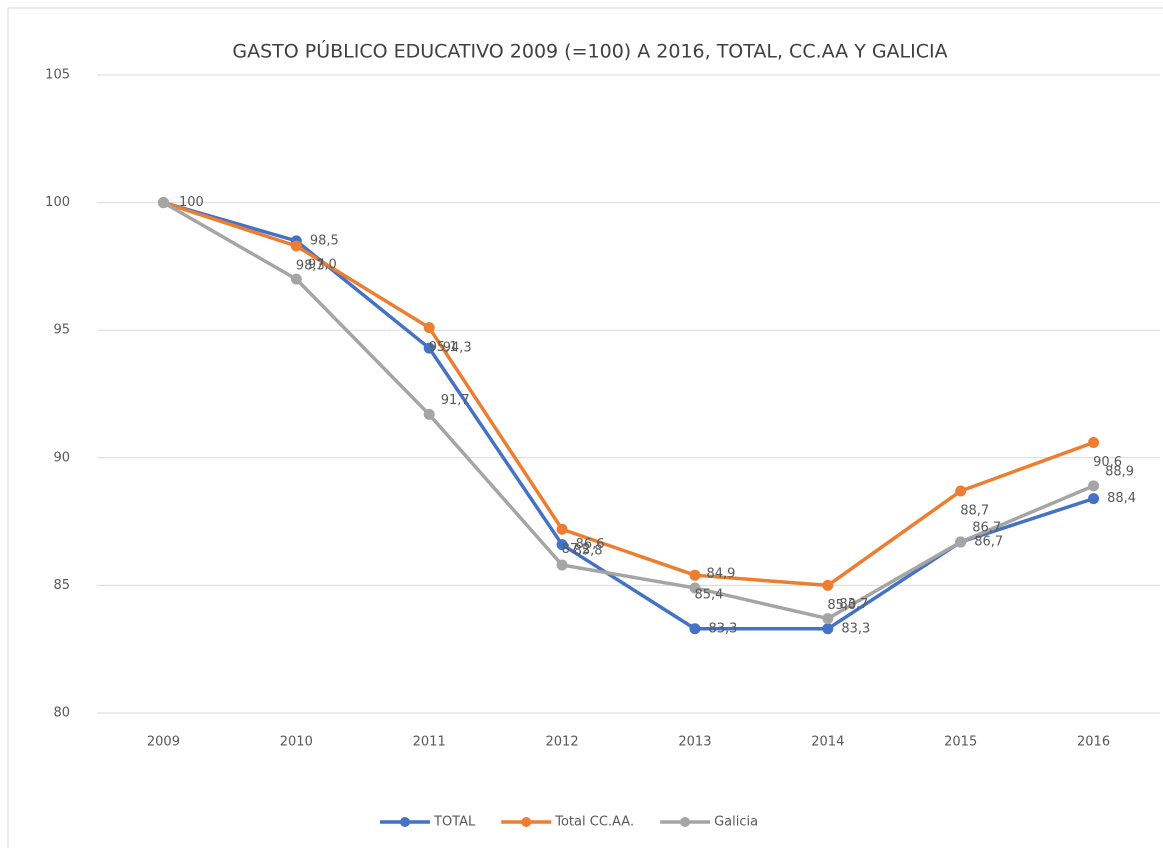  I want to click on legend-label: Total CC.AA., so click(594, 822).